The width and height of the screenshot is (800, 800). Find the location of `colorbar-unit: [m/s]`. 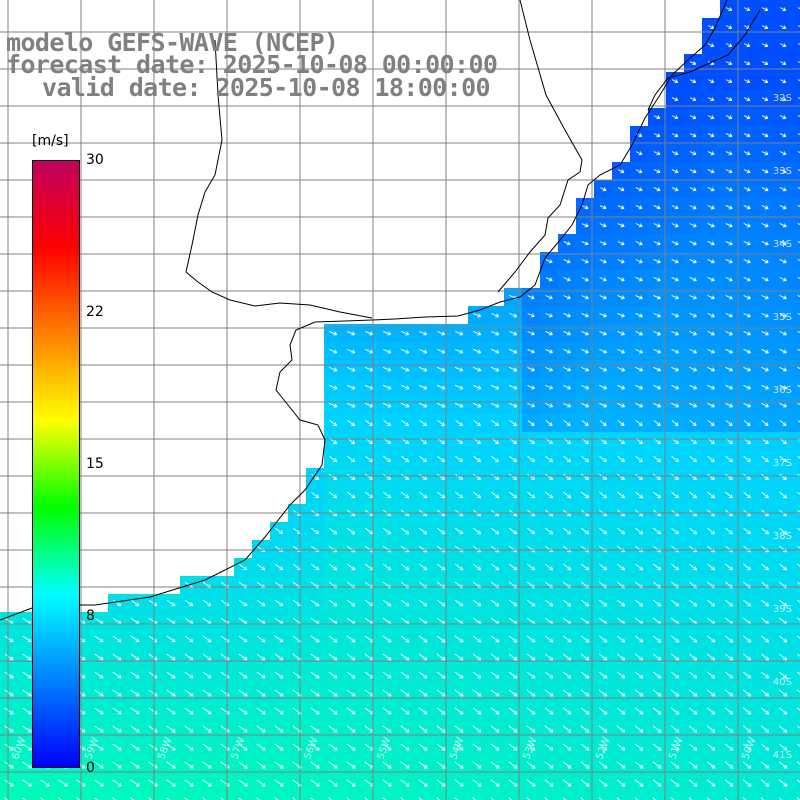

colorbar-unit: [m/s] is located at coordinates (50, 141).